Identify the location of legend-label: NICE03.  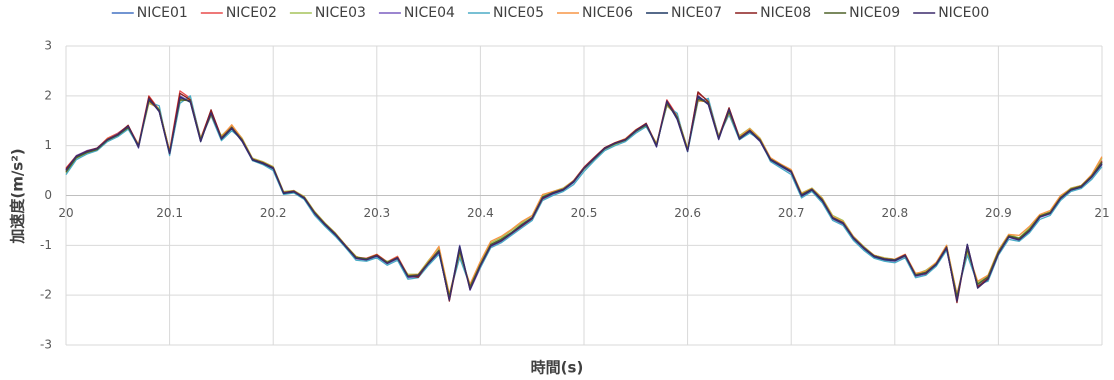
(340, 13).